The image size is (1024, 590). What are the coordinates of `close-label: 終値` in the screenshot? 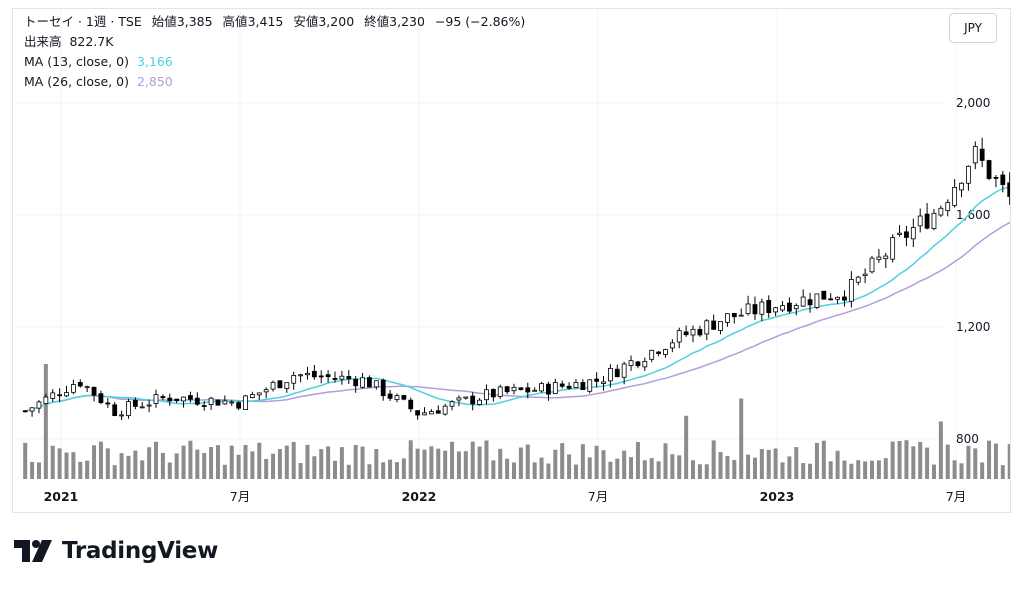 It's located at (377, 21).